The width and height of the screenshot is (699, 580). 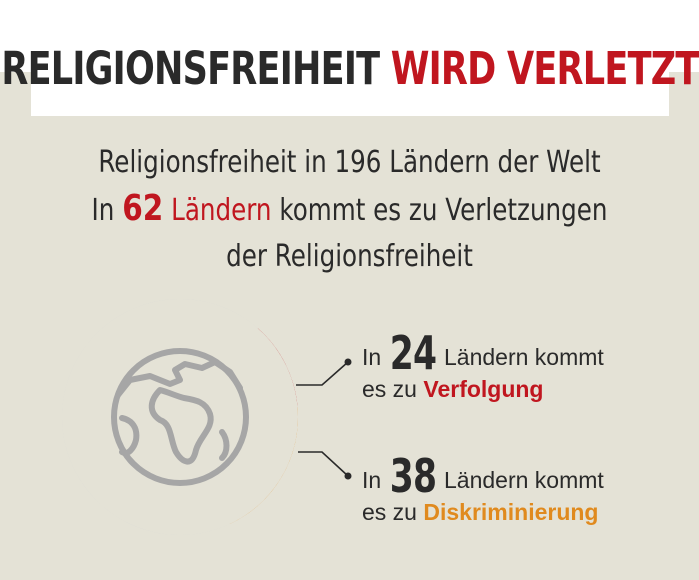 I want to click on intro-line2-prefix: In, so click(x=103, y=210).